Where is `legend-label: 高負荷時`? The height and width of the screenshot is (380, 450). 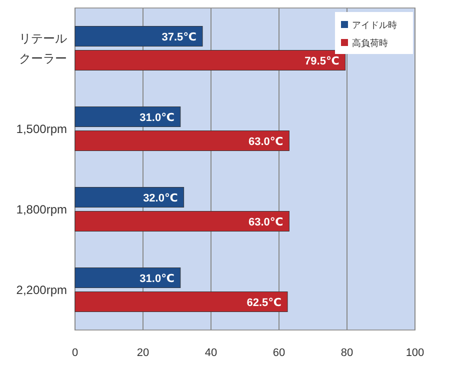
legend-label: 高負荷時 is located at coordinates (370, 43).